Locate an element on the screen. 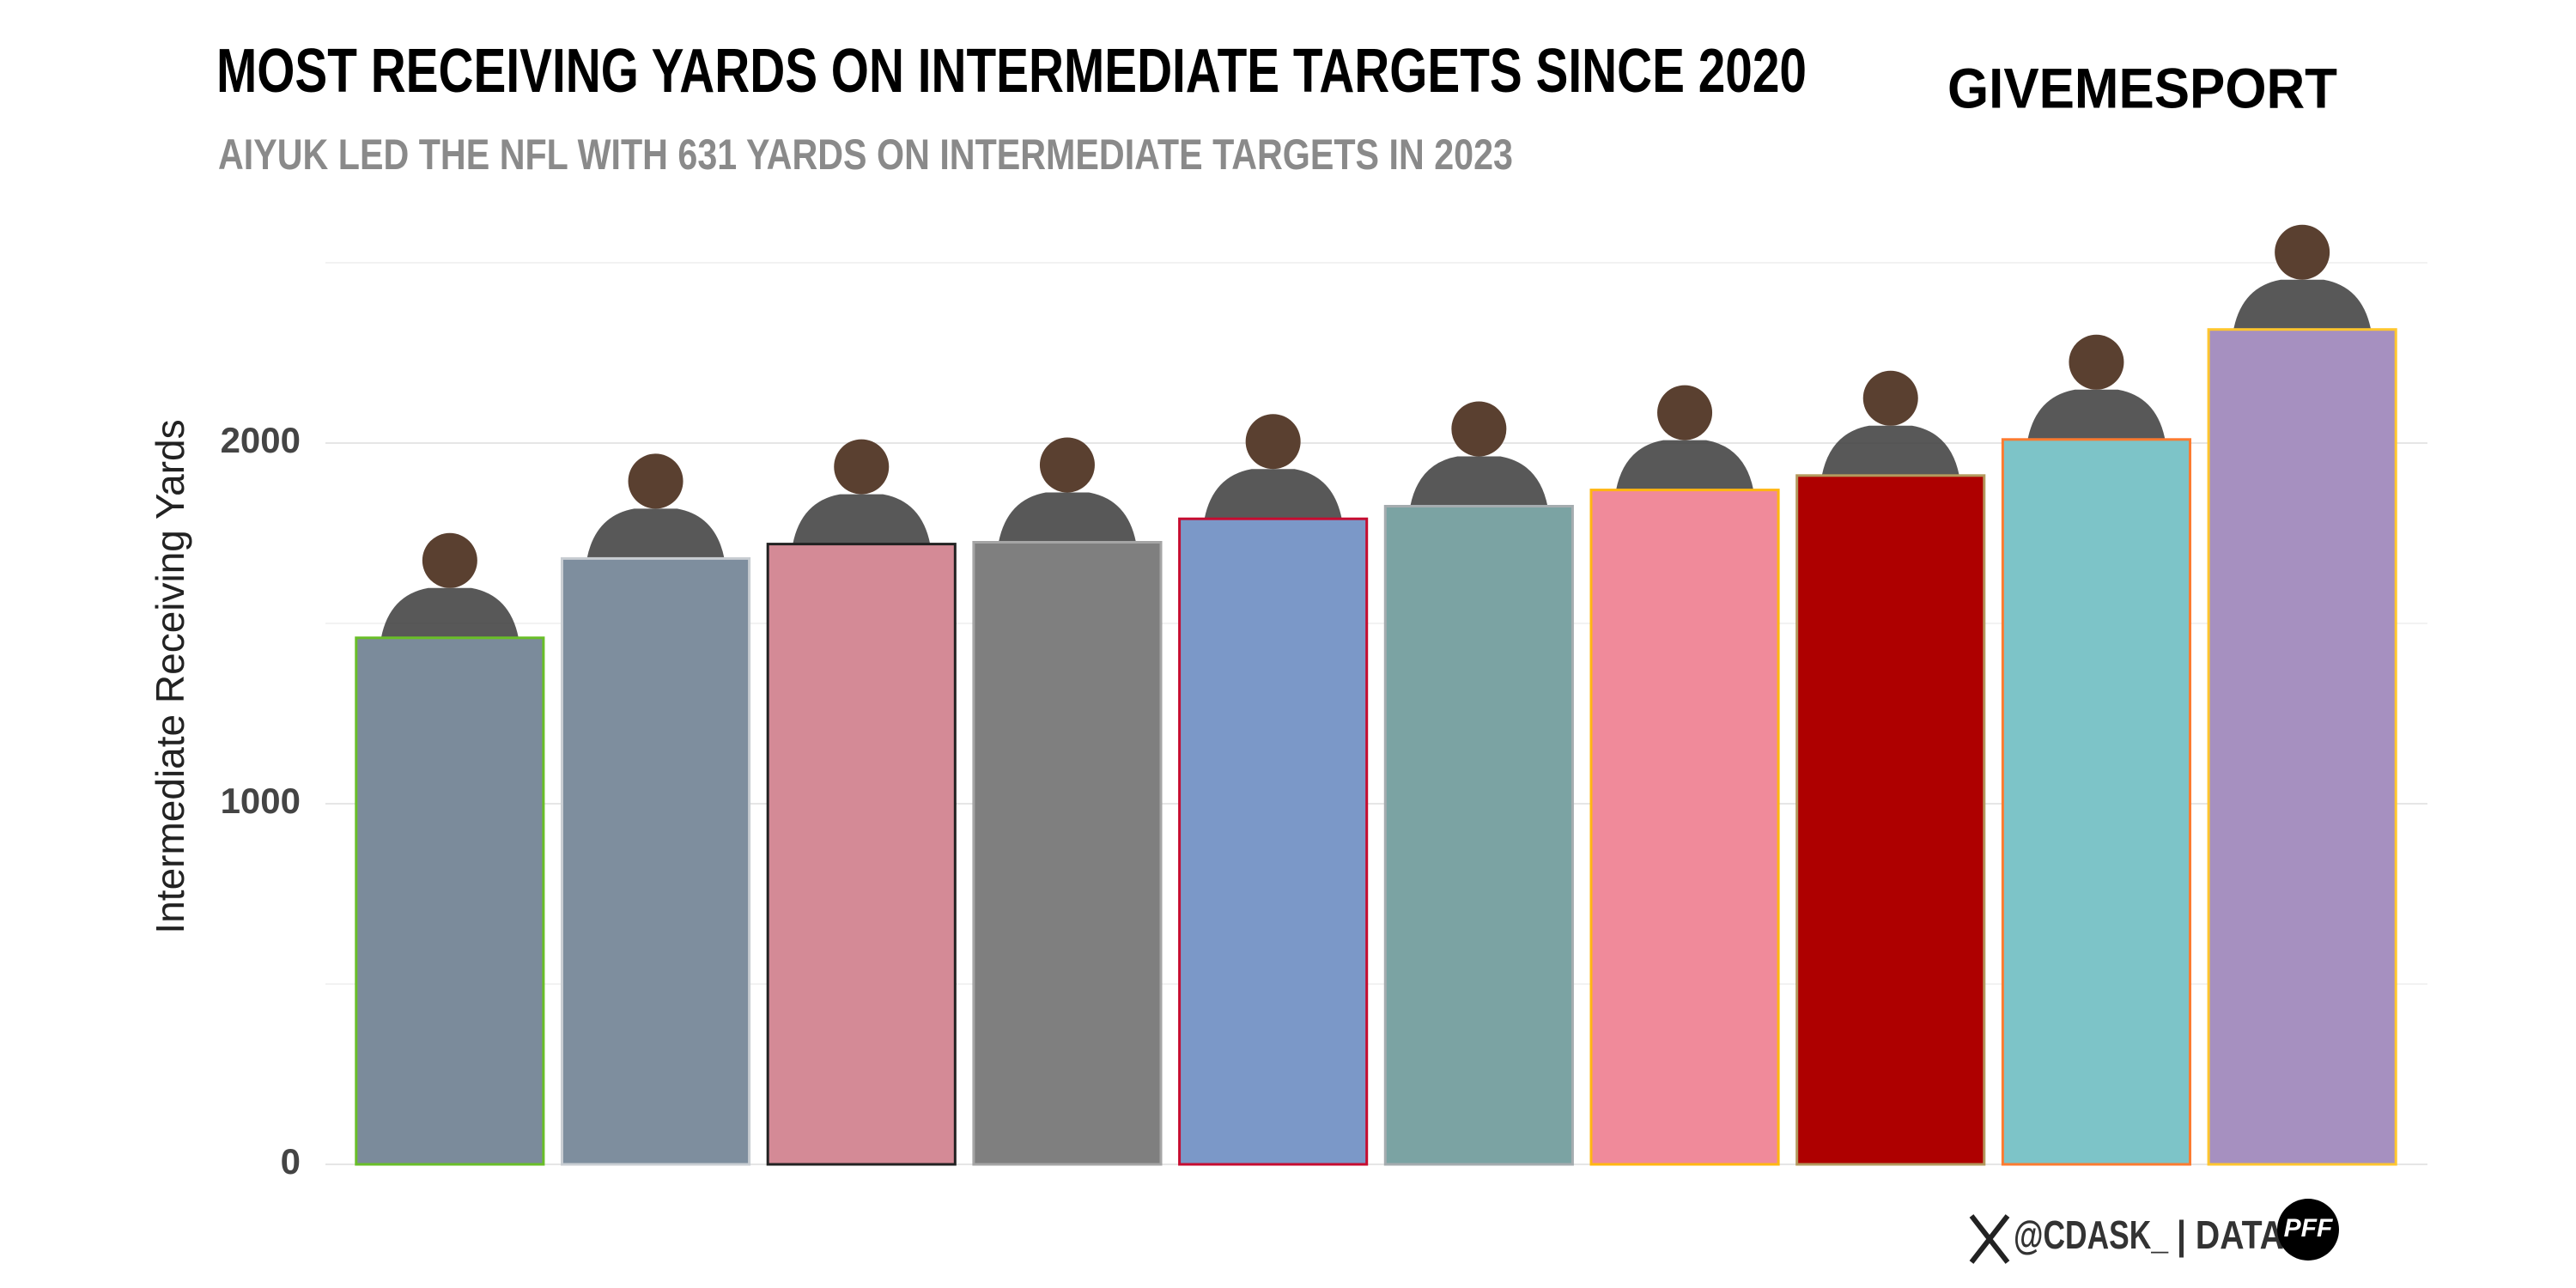 The height and width of the screenshot is (1288, 2576). source-logo: PFF is located at coordinates (2309, 1228).